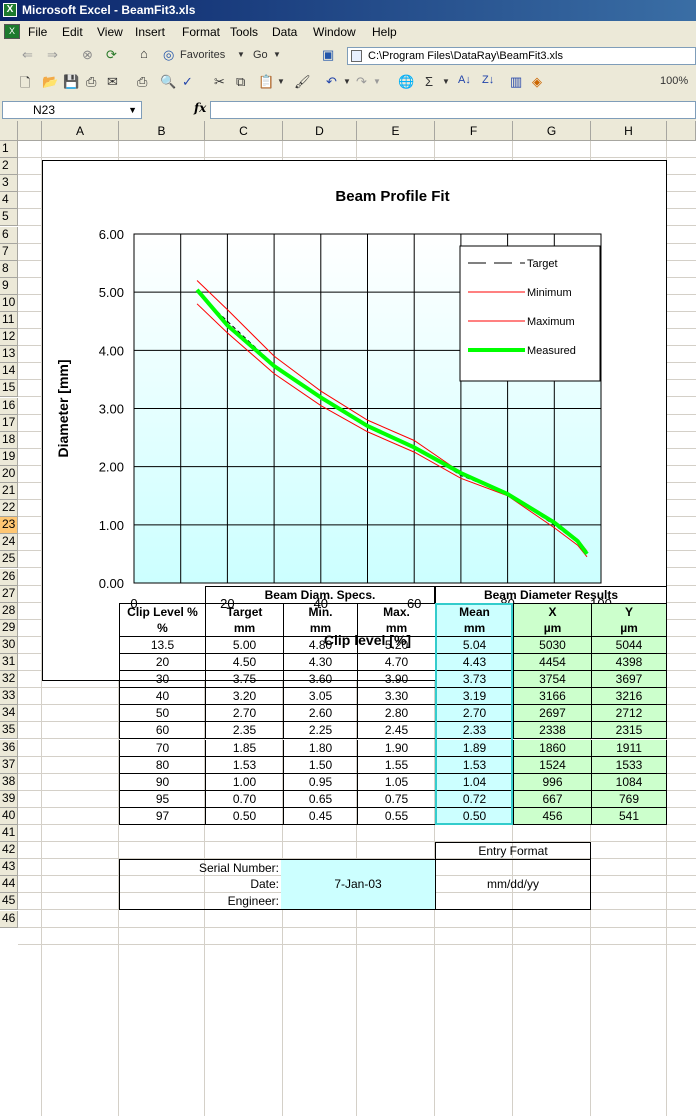  I want to click on table-data-cell: 1911, so click(629, 748).